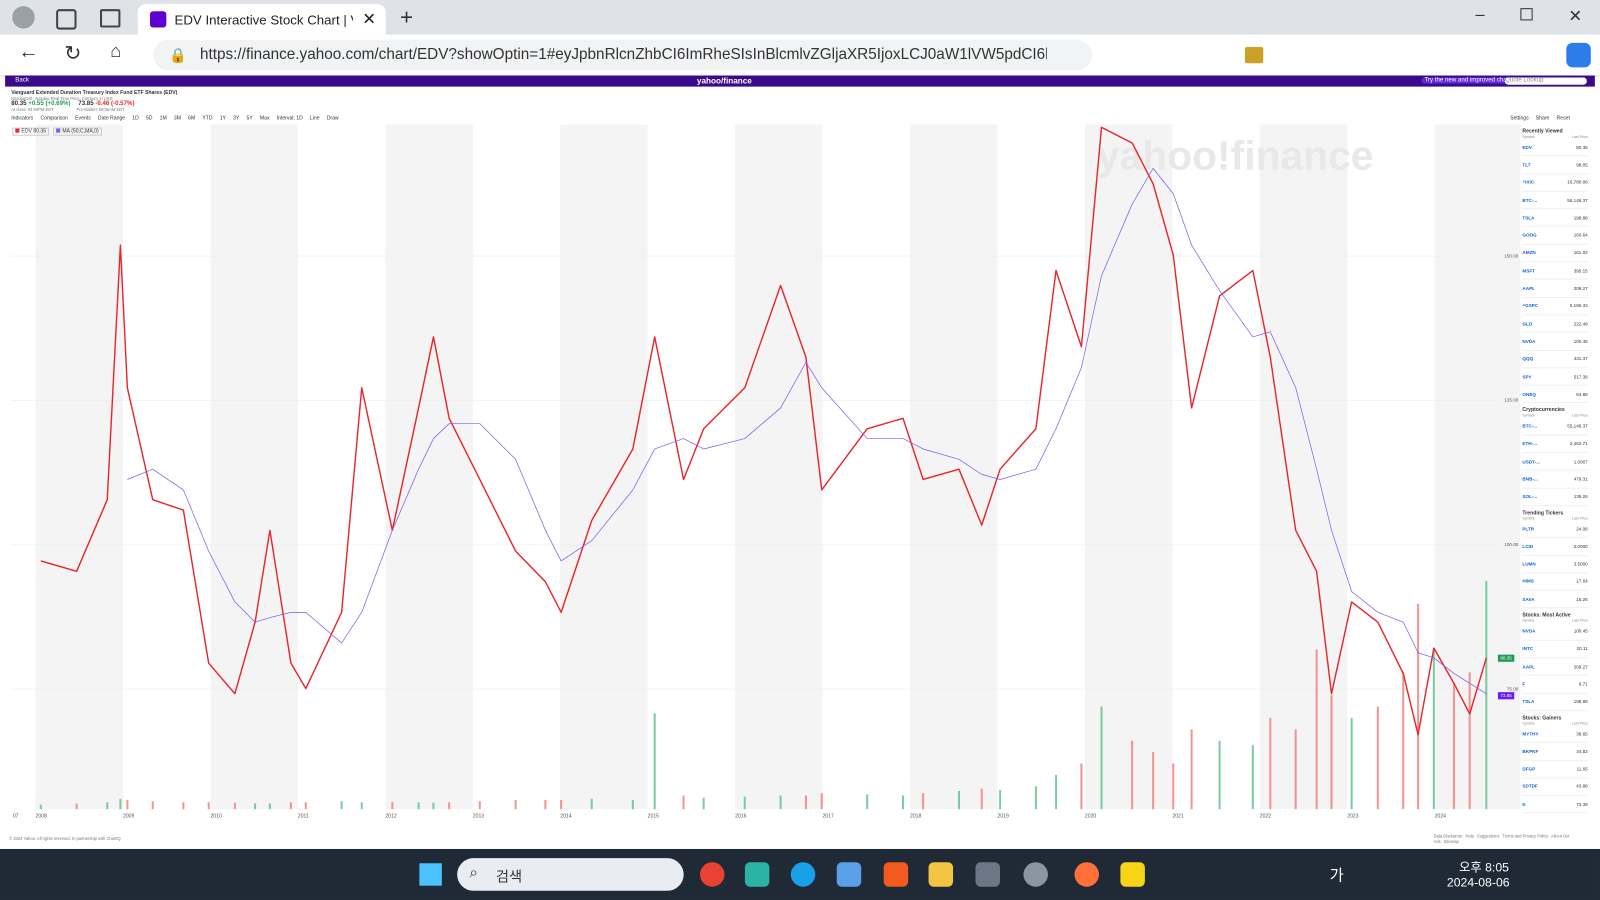 This screenshot has height=900, width=1600. Describe the element at coordinates (1555, 183) in the screenshot. I see `ticker-row: ^IXIC 16,780.08` at that location.